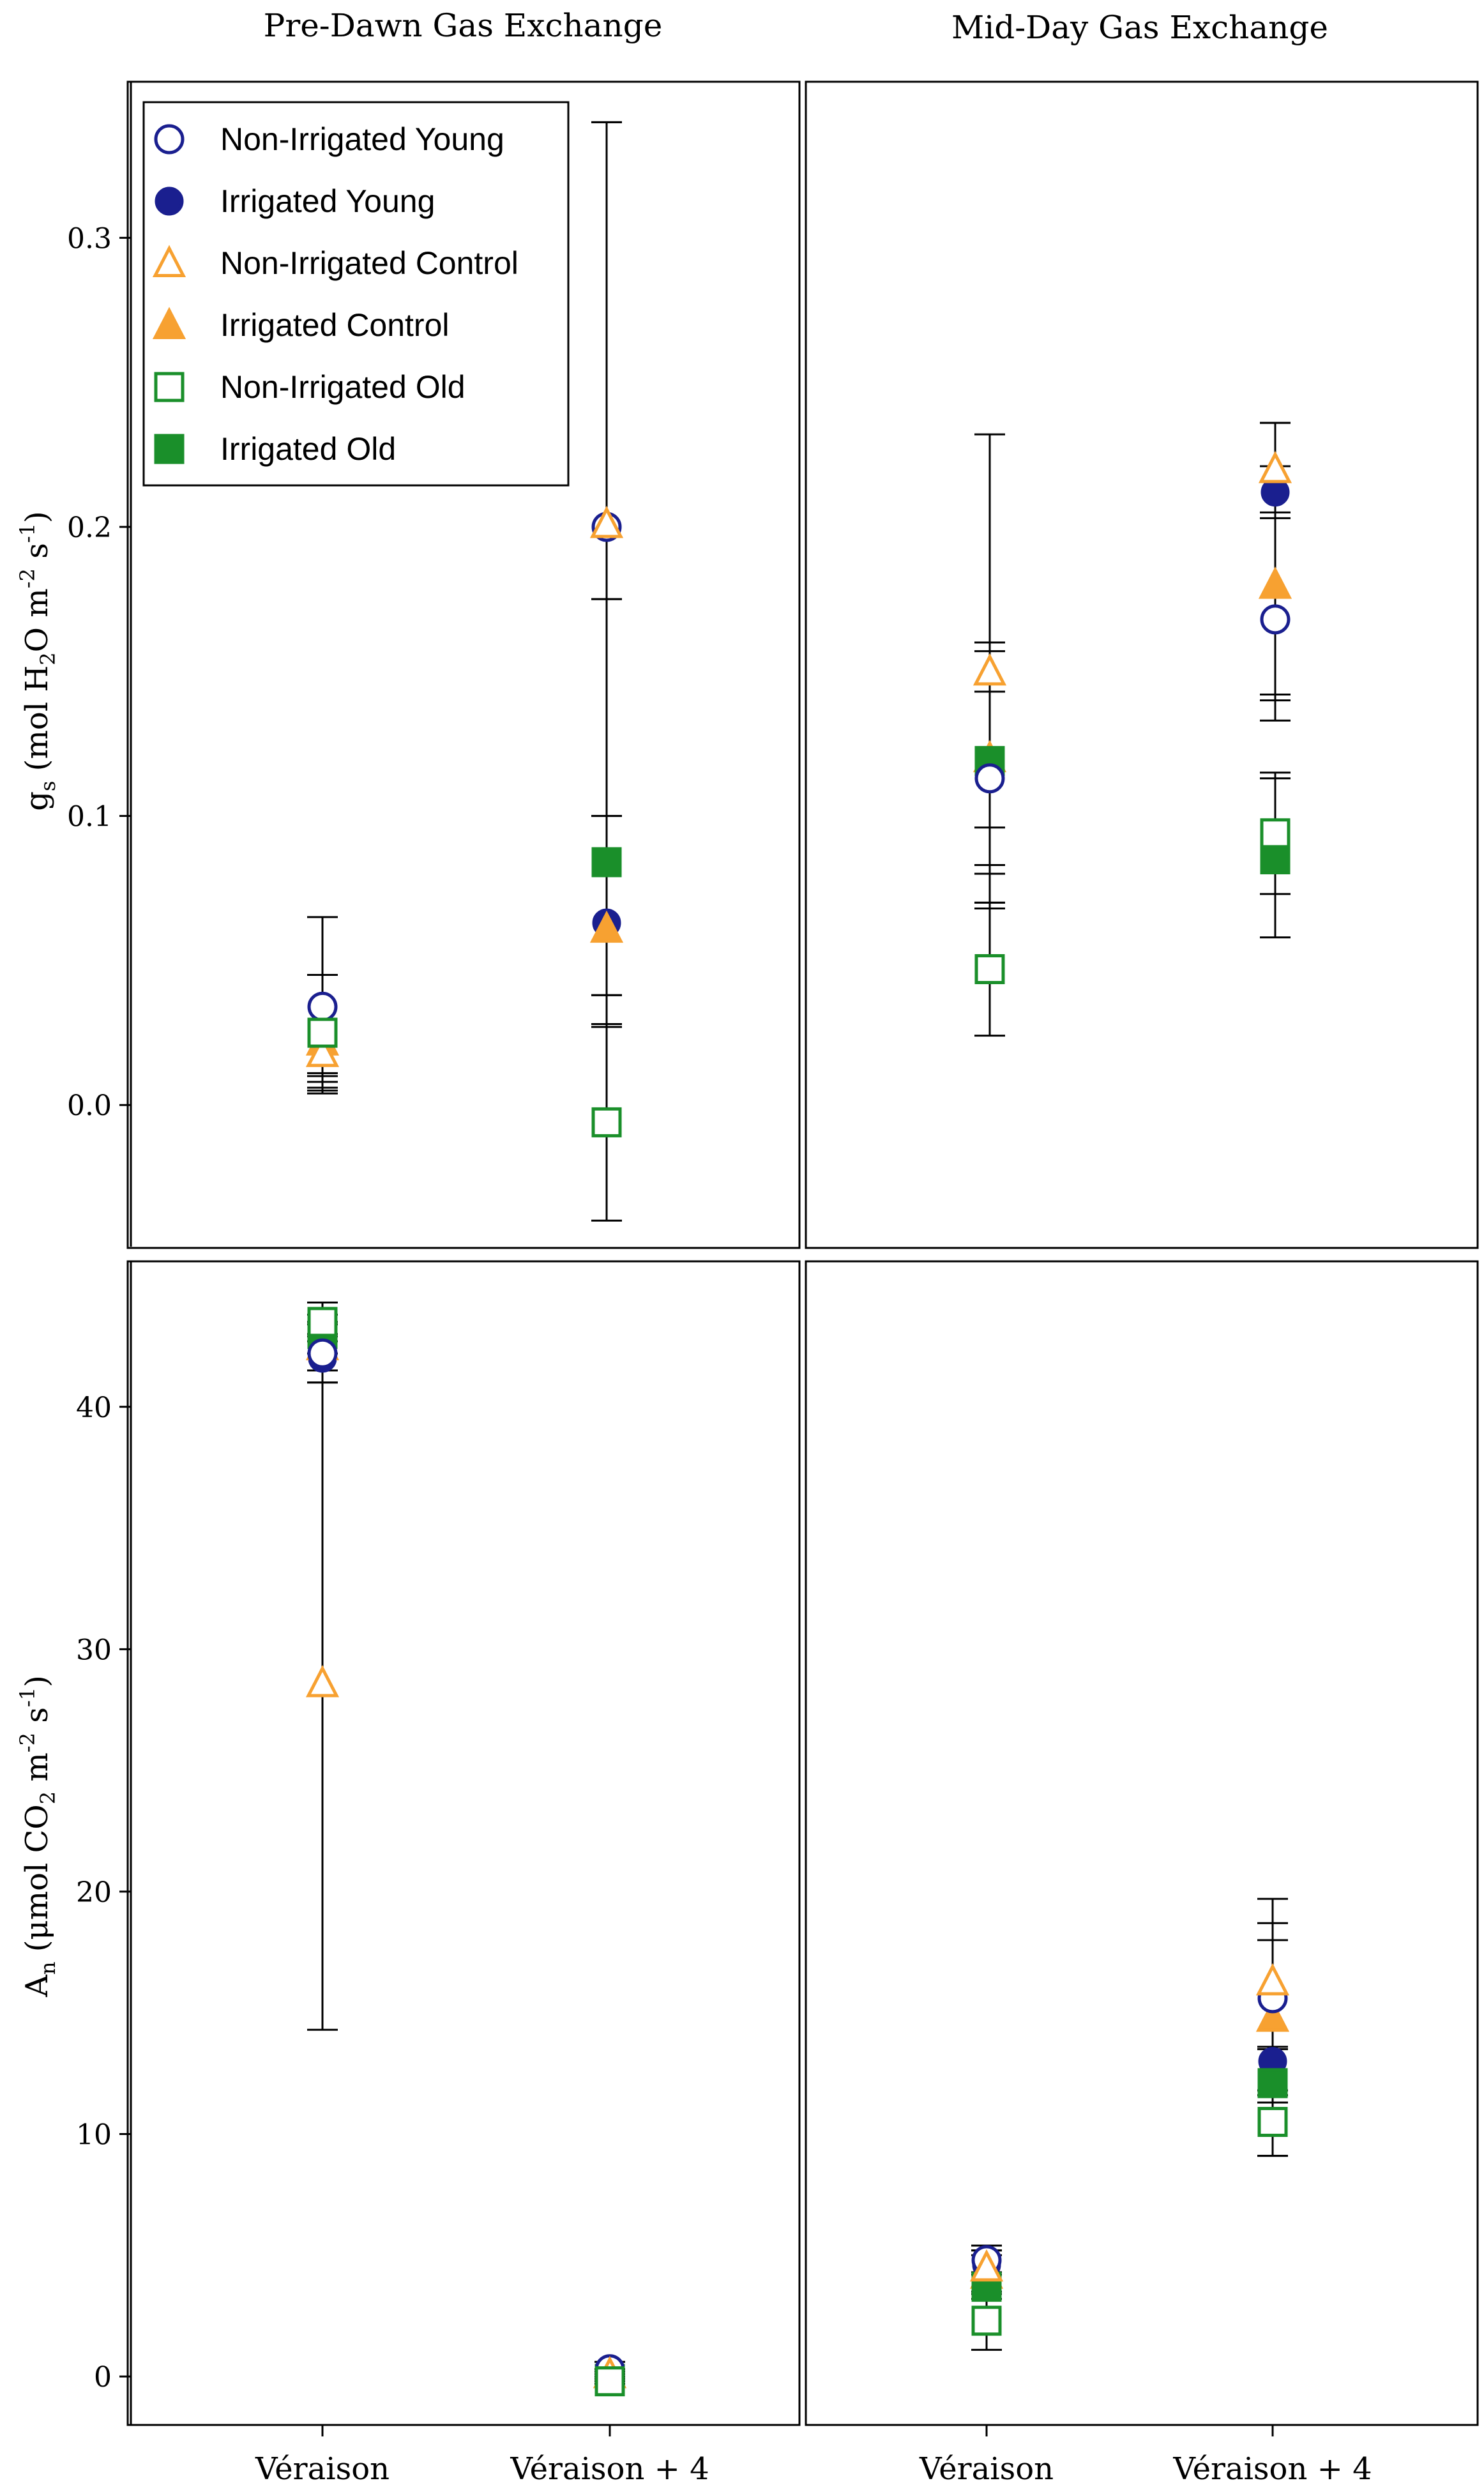 Image resolution: width=1484 pixels, height=2492 pixels. Describe the element at coordinates (94, 1408) in the screenshot. I see `y-tick-label: 40` at that location.